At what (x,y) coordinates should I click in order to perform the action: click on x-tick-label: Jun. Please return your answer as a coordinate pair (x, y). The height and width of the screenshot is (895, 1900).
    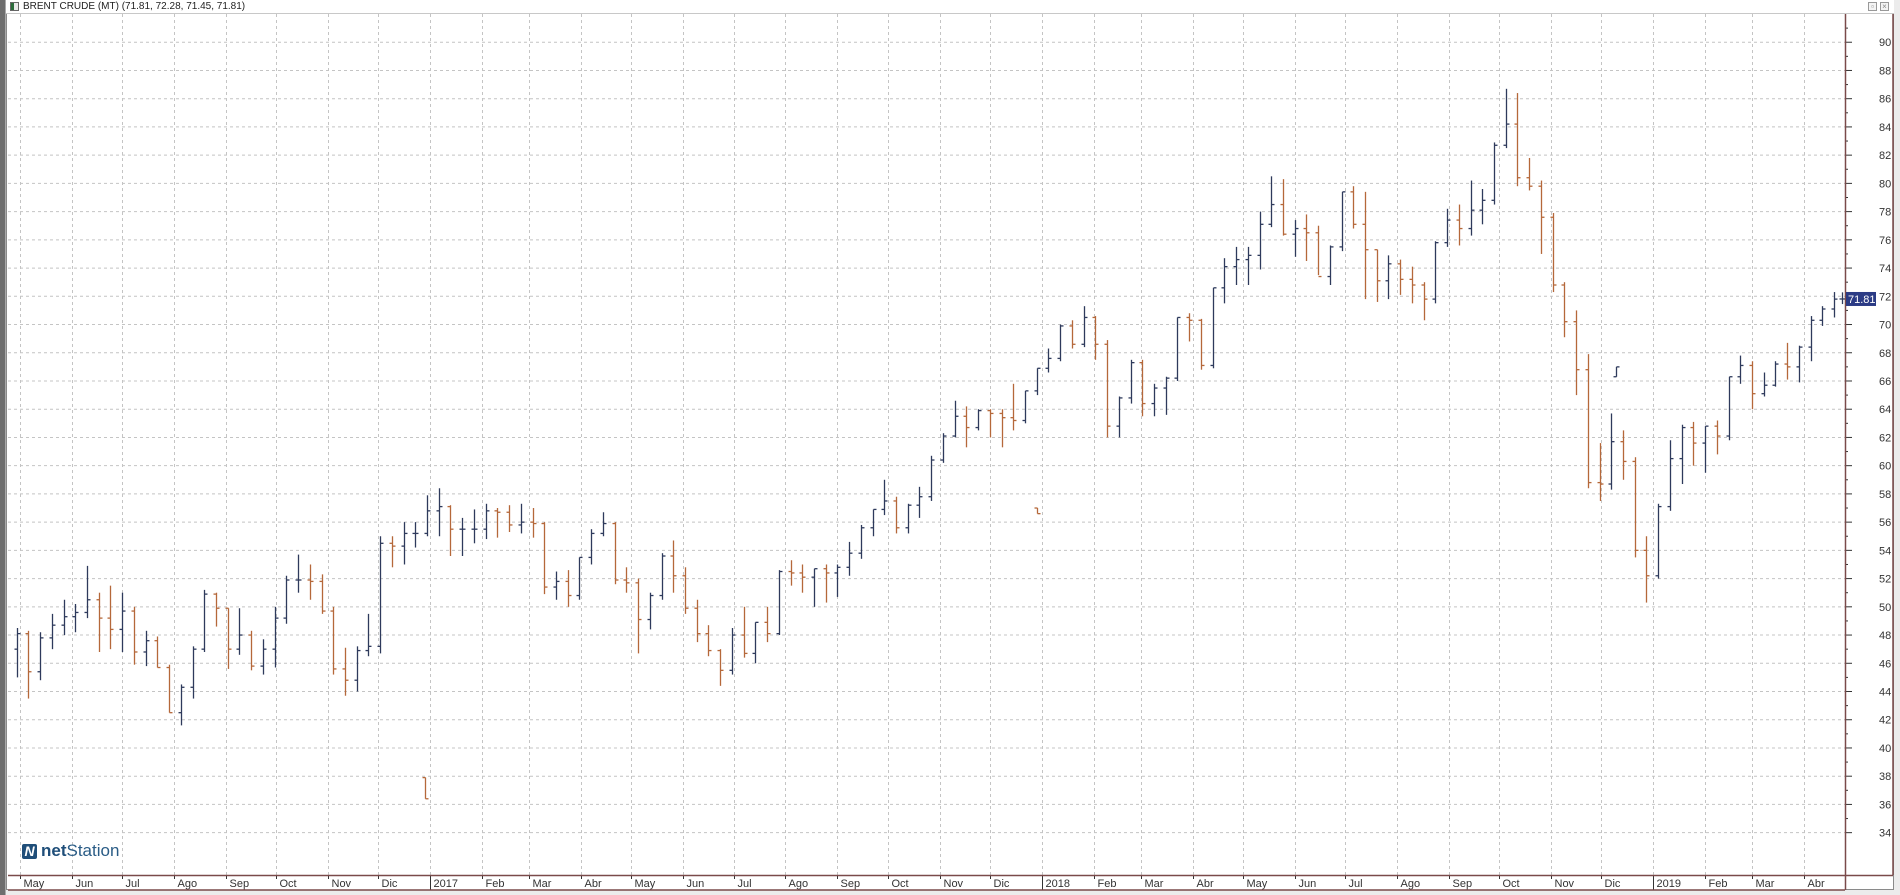
    Looking at the image, I should click on (1308, 884).